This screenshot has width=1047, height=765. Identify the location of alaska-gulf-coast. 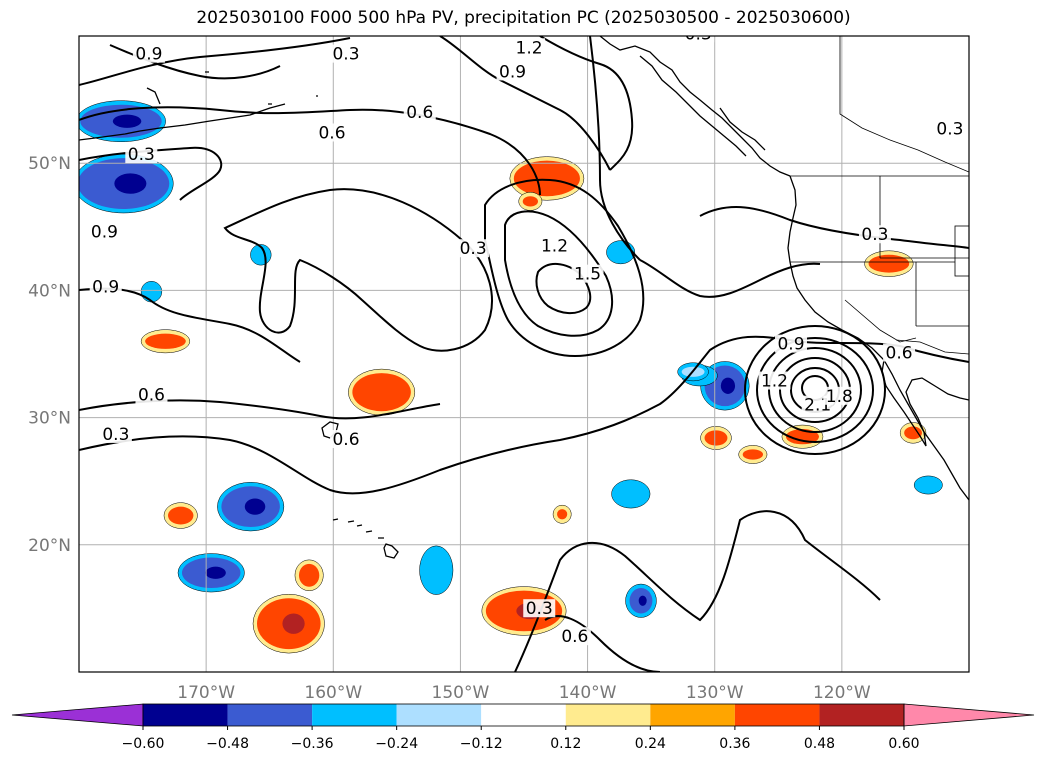
(695, 106).